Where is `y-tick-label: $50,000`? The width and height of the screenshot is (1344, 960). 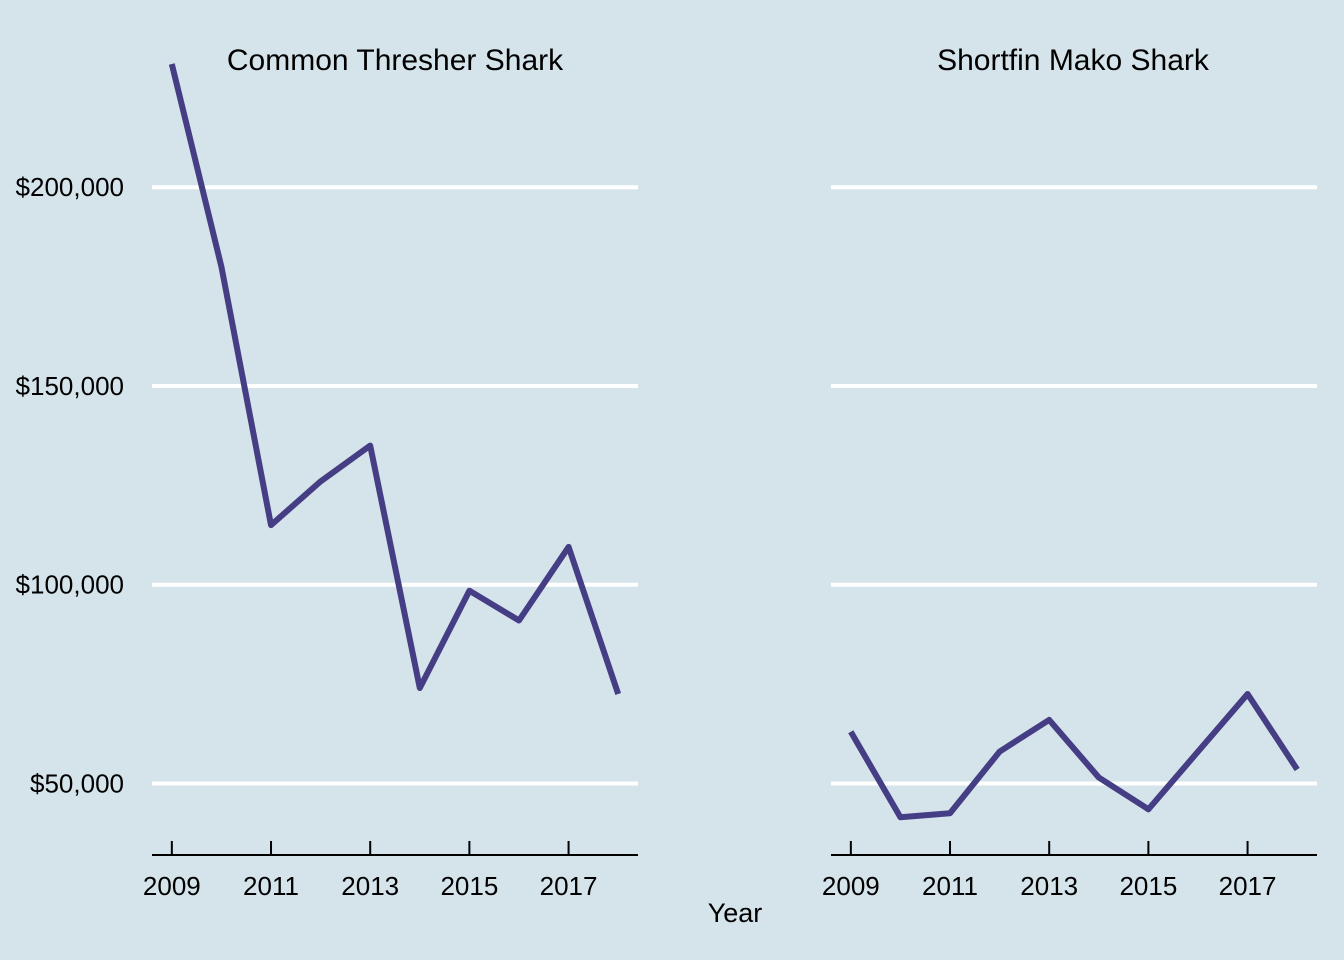
y-tick-label: $50,000 is located at coordinates (77, 783).